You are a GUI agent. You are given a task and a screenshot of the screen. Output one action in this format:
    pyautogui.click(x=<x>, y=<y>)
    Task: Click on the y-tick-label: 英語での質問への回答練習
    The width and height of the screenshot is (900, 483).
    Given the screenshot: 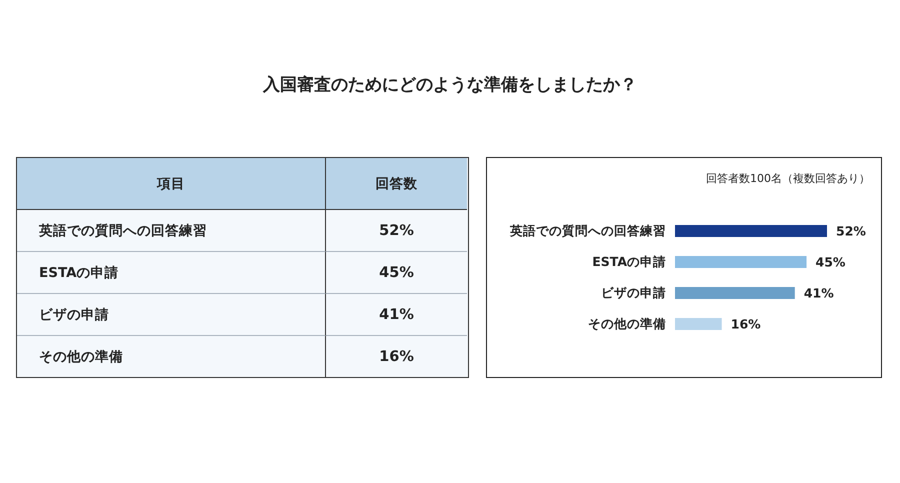 What is the action you would take?
    pyautogui.click(x=587, y=230)
    